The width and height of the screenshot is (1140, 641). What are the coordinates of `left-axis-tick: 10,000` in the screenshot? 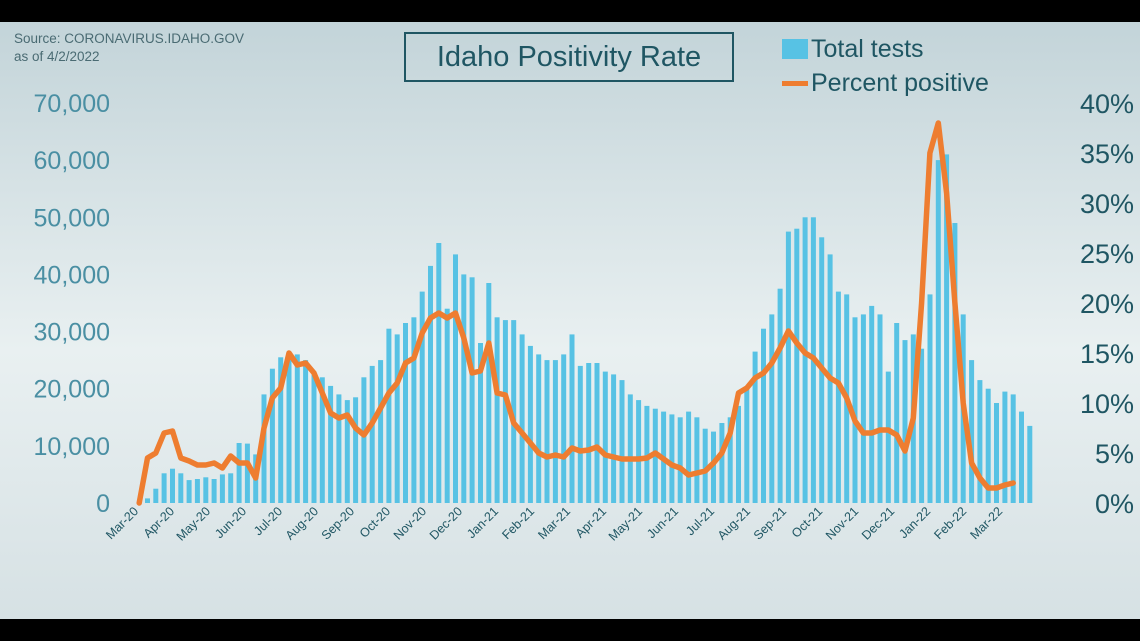 It's located at (72, 447).